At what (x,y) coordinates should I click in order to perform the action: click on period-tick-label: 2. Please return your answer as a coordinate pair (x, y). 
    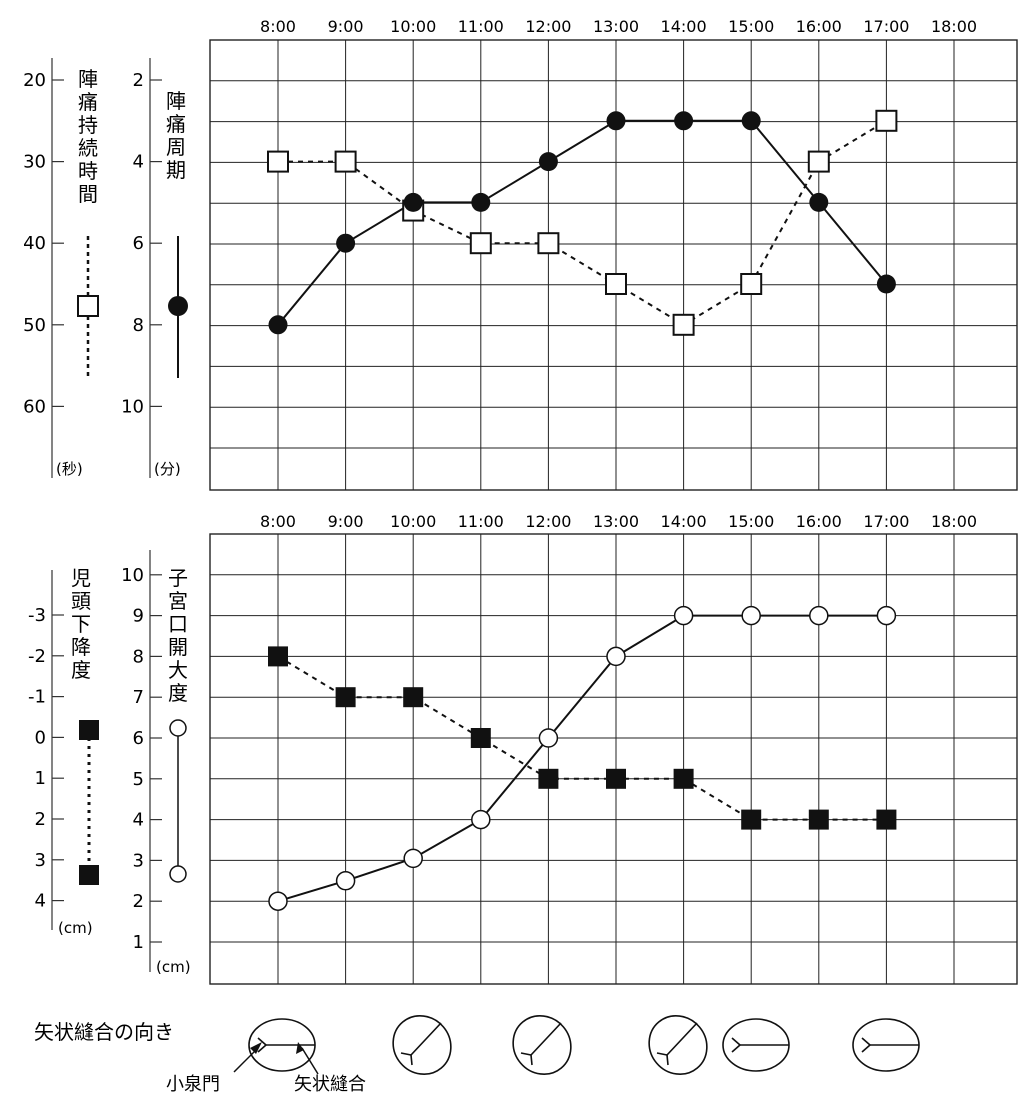
    Looking at the image, I should click on (138, 80).